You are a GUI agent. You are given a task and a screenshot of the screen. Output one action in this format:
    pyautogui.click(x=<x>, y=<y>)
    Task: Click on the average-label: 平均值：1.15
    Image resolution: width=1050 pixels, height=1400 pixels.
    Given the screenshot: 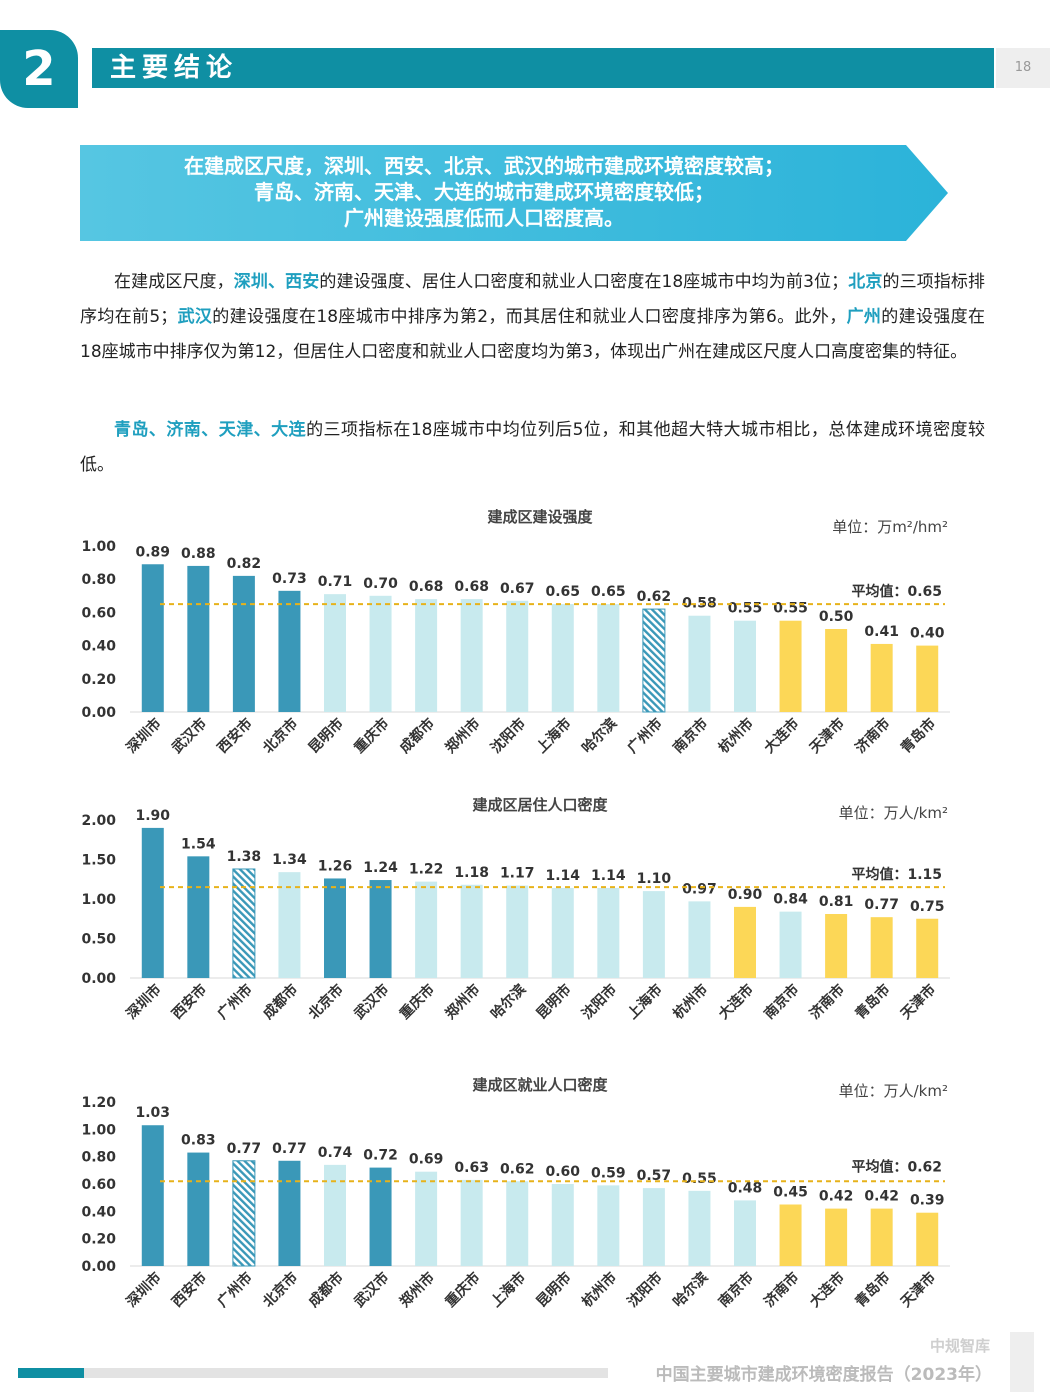 What is the action you would take?
    pyautogui.click(x=896, y=874)
    